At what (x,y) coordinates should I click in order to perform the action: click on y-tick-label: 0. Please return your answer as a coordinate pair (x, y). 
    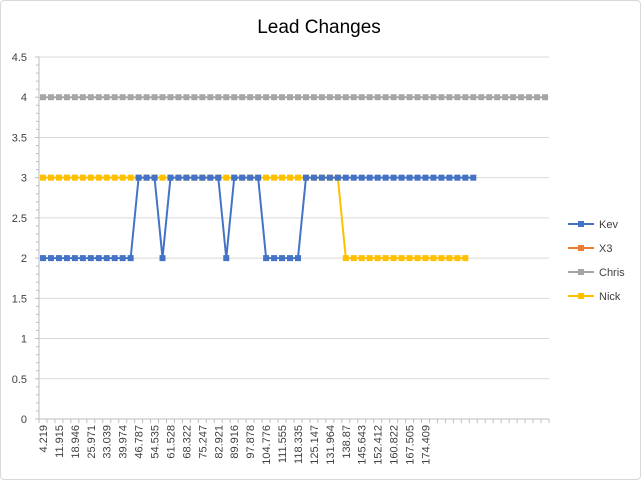
    Looking at the image, I should click on (24, 420).